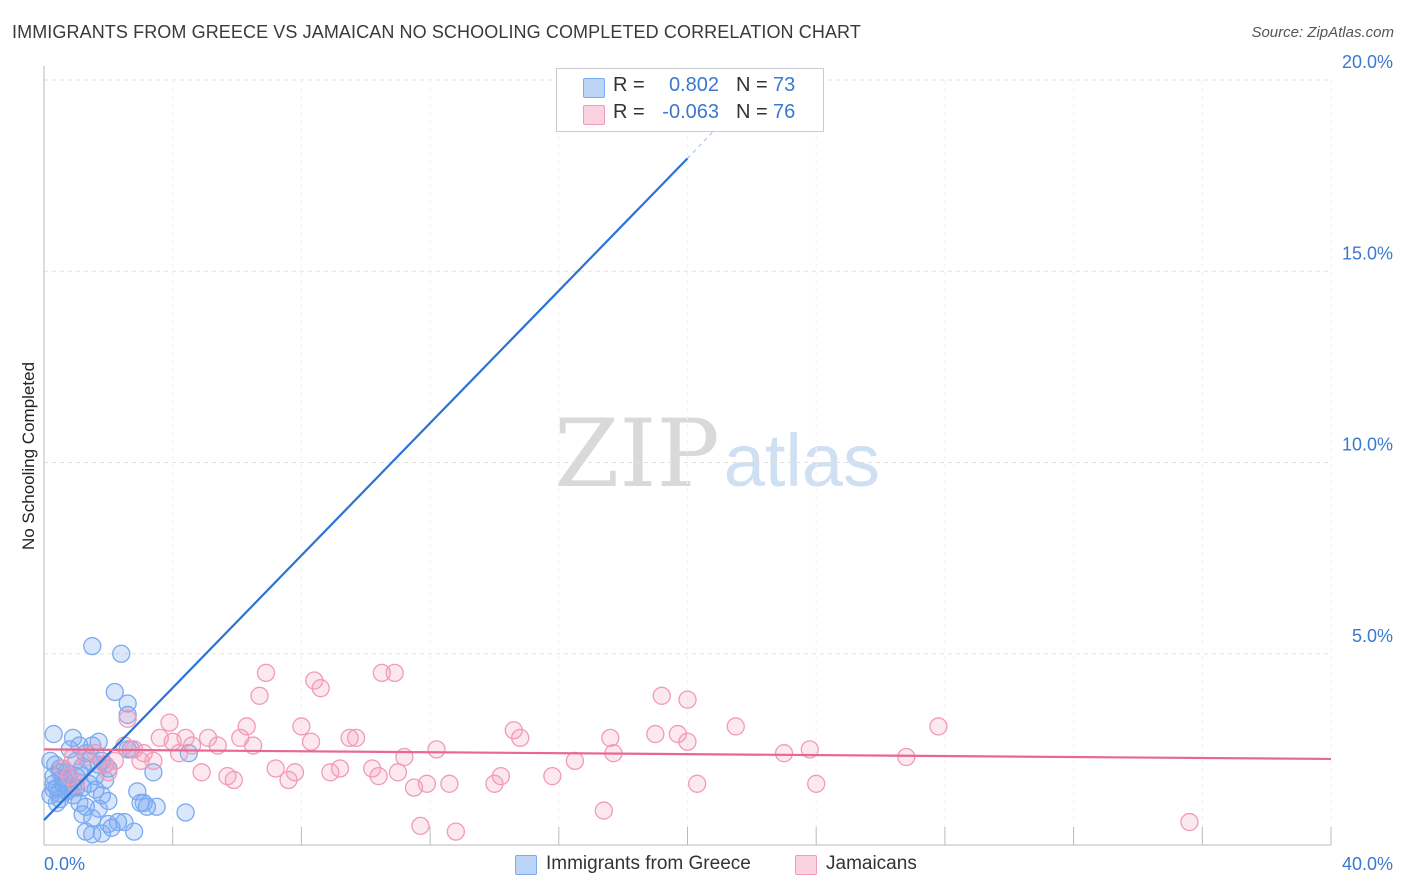 This screenshot has height=892, width=1406. I want to click on y-tick-label: 5.0%, so click(1372, 636).